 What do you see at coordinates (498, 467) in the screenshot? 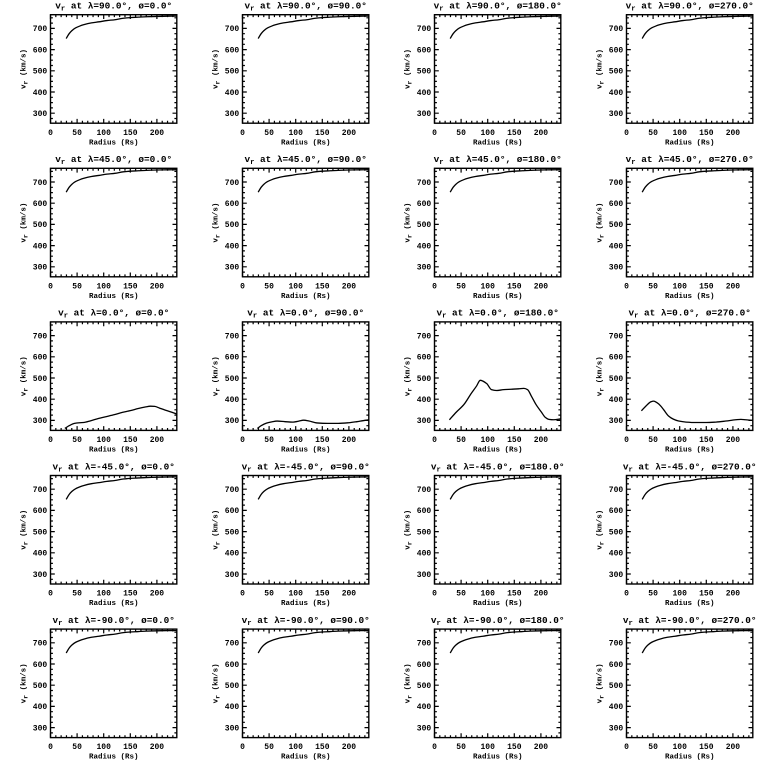
I see `svg-text: vr at λ=-45.0°, ø=180.0°` at bounding box center [498, 467].